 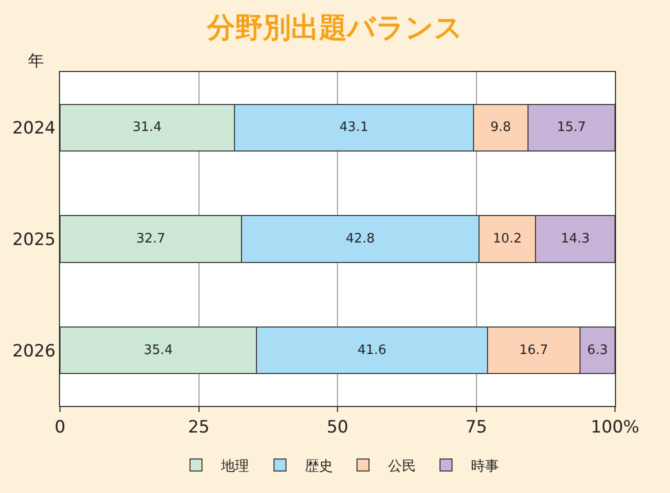 What do you see at coordinates (533, 350) in the screenshot?
I see `data-label: 16.7` at bounding box center [533, 350].